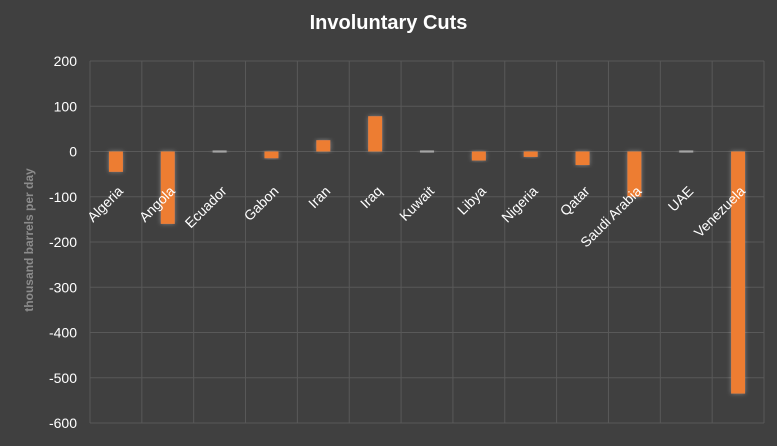 The width and height of the screenshot is (777, 446). I want to click on y-tick-label: -400, so click(63, 333).